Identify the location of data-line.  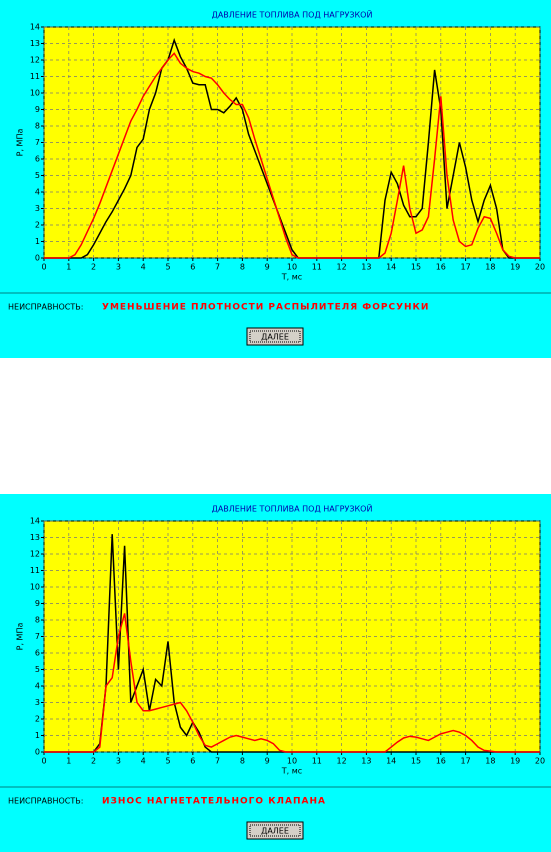
(292, 683).